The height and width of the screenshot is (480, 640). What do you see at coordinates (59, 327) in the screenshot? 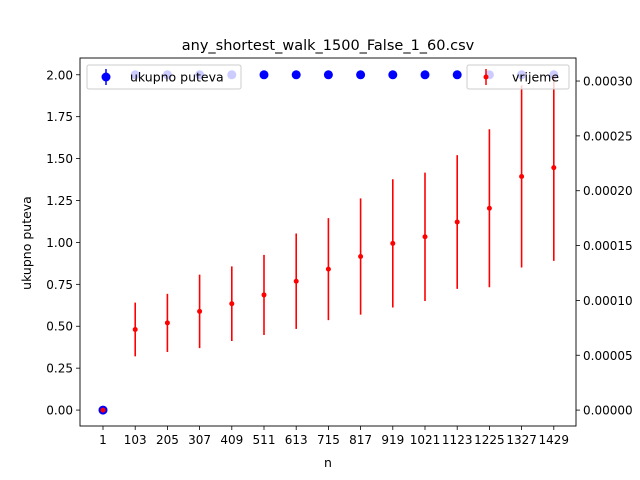
I see `y-tick-label: 0.50` at bounding box center [59, 327].